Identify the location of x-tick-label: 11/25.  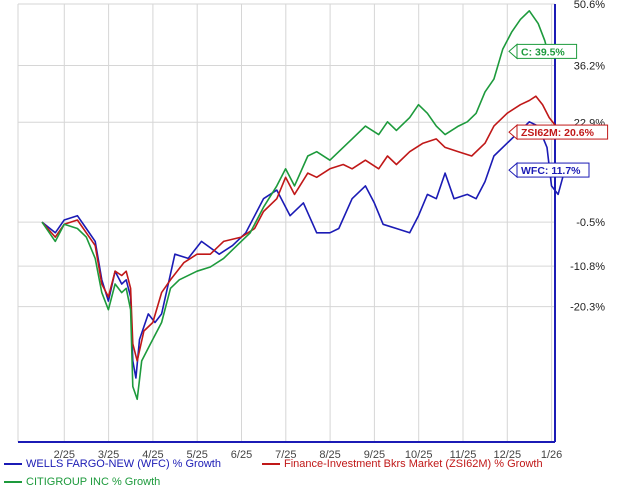
(463, 455).